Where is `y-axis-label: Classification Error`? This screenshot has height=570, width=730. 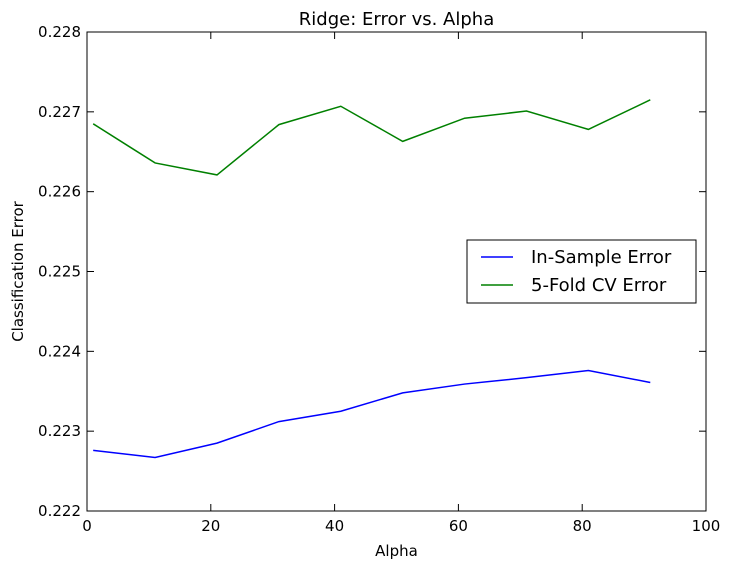 y-axis-label: Classification Error is located at coordinates (18, 270).